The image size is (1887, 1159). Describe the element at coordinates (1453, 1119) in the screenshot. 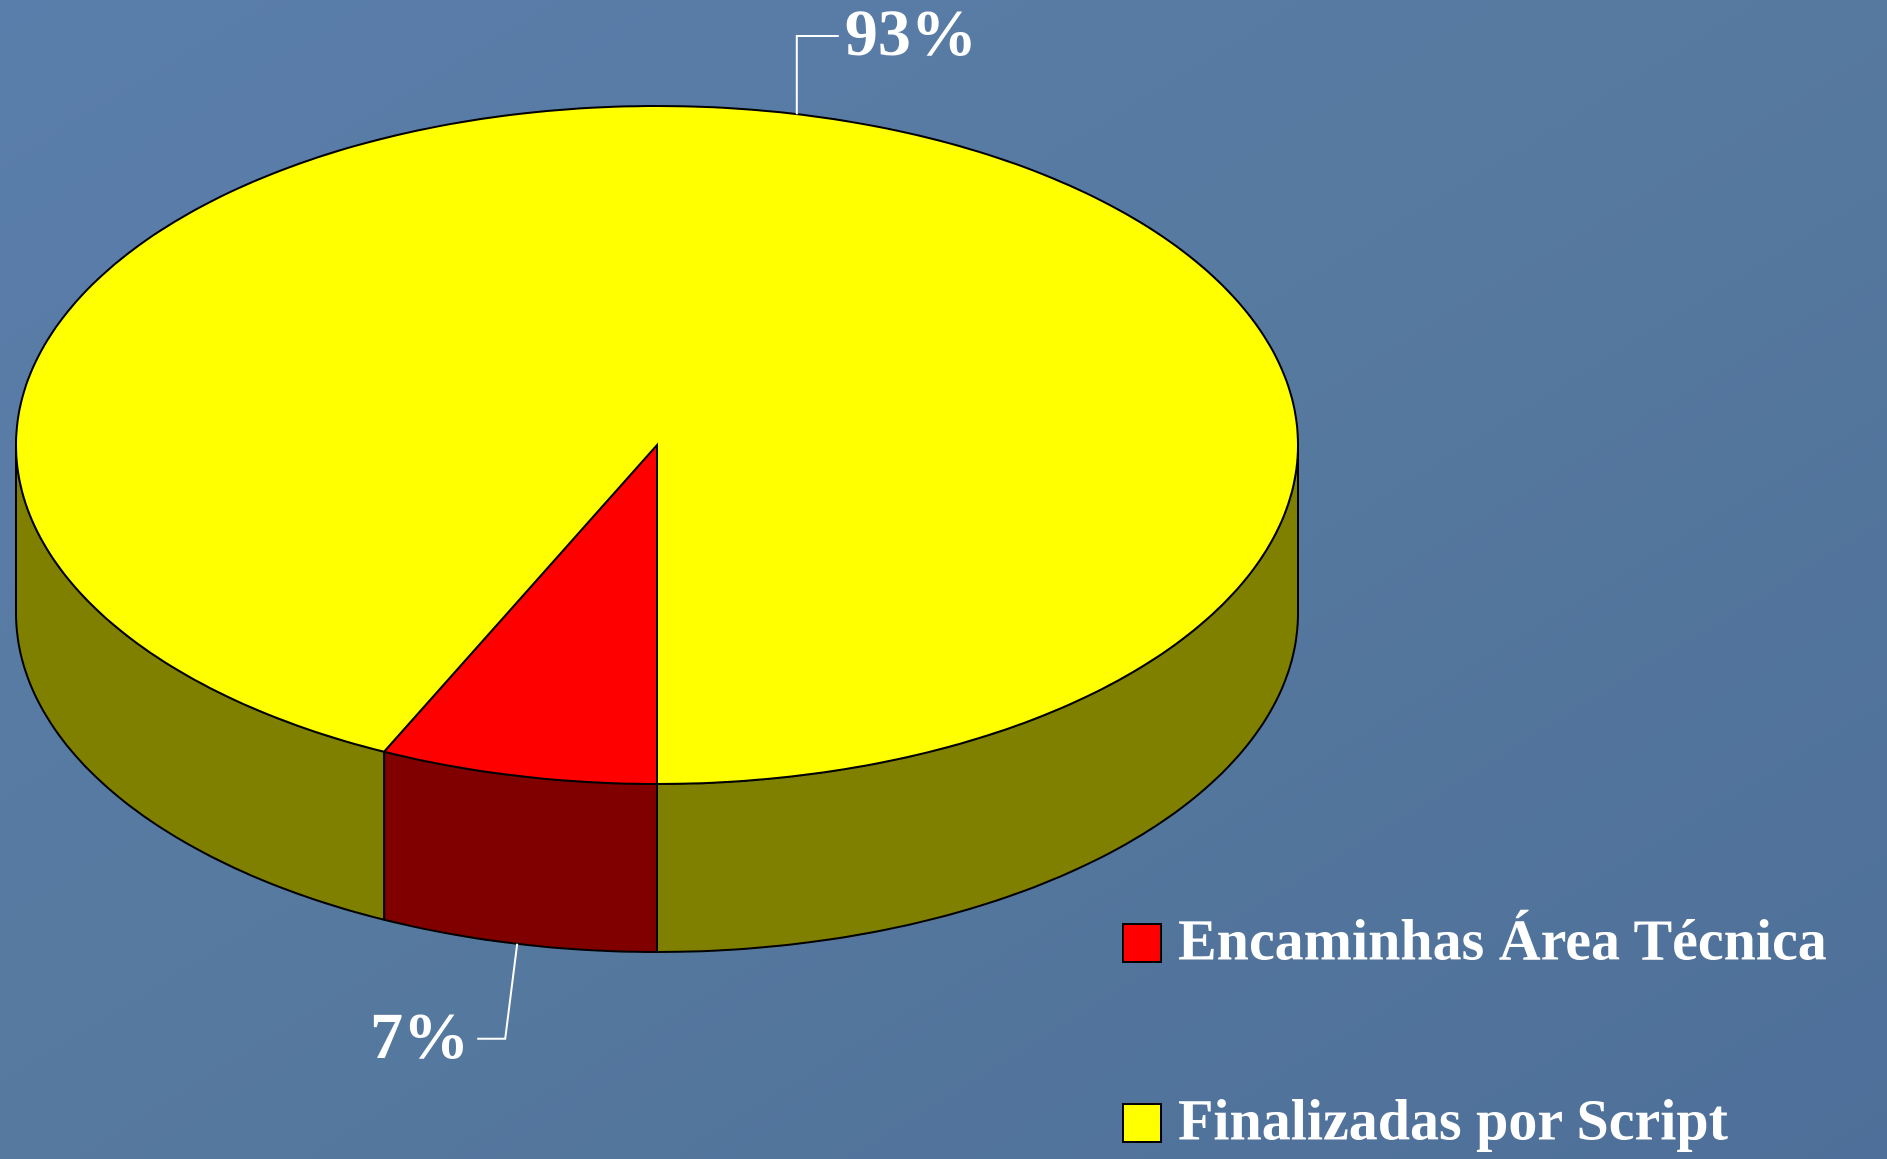

I see `legend-label: Finalizadas por Script` at that location.